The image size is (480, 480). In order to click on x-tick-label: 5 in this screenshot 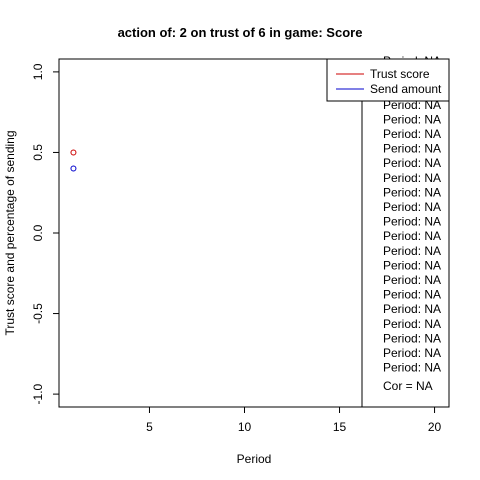, I will do `click(149, 427)`.